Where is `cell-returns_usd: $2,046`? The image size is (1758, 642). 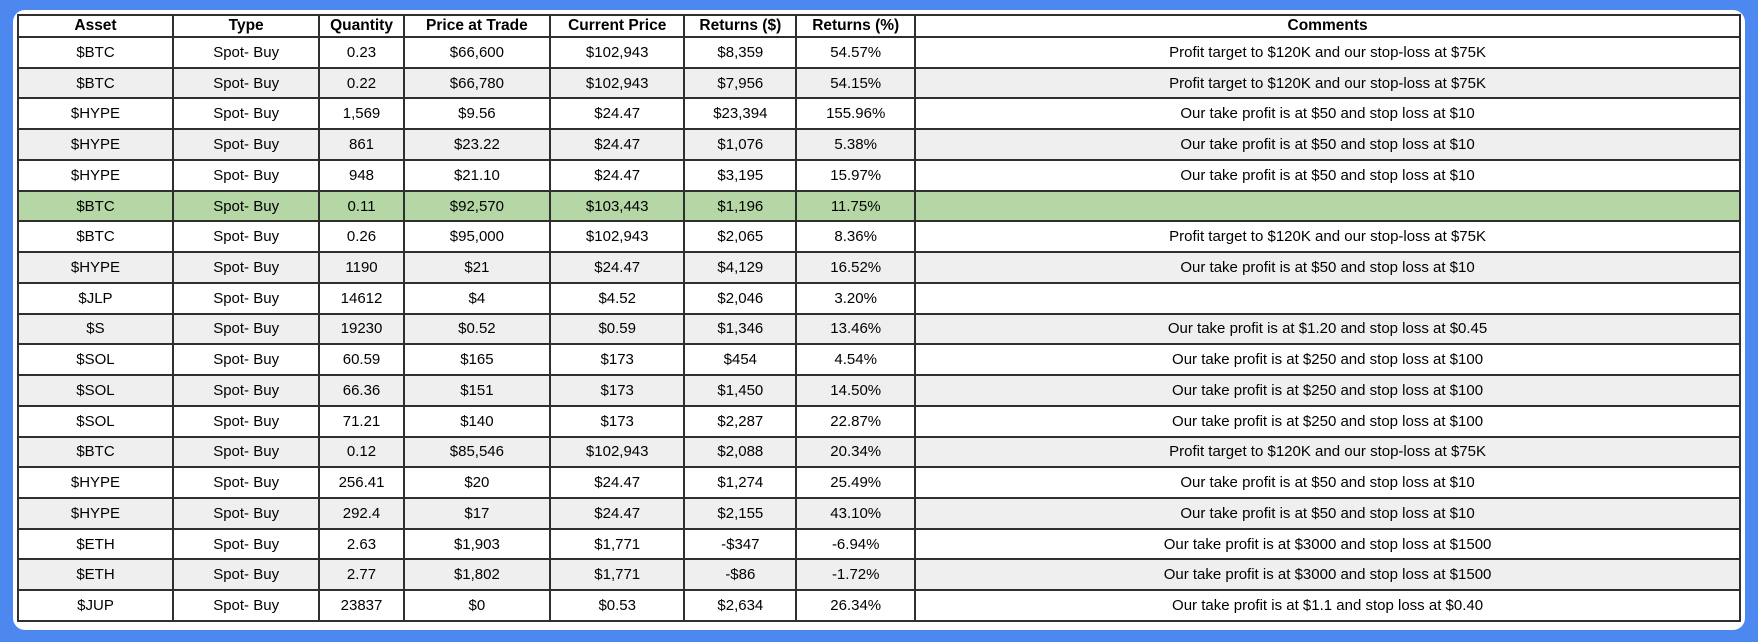 cell-returns_usd: $2,046 is located at coordinates (740, 298).